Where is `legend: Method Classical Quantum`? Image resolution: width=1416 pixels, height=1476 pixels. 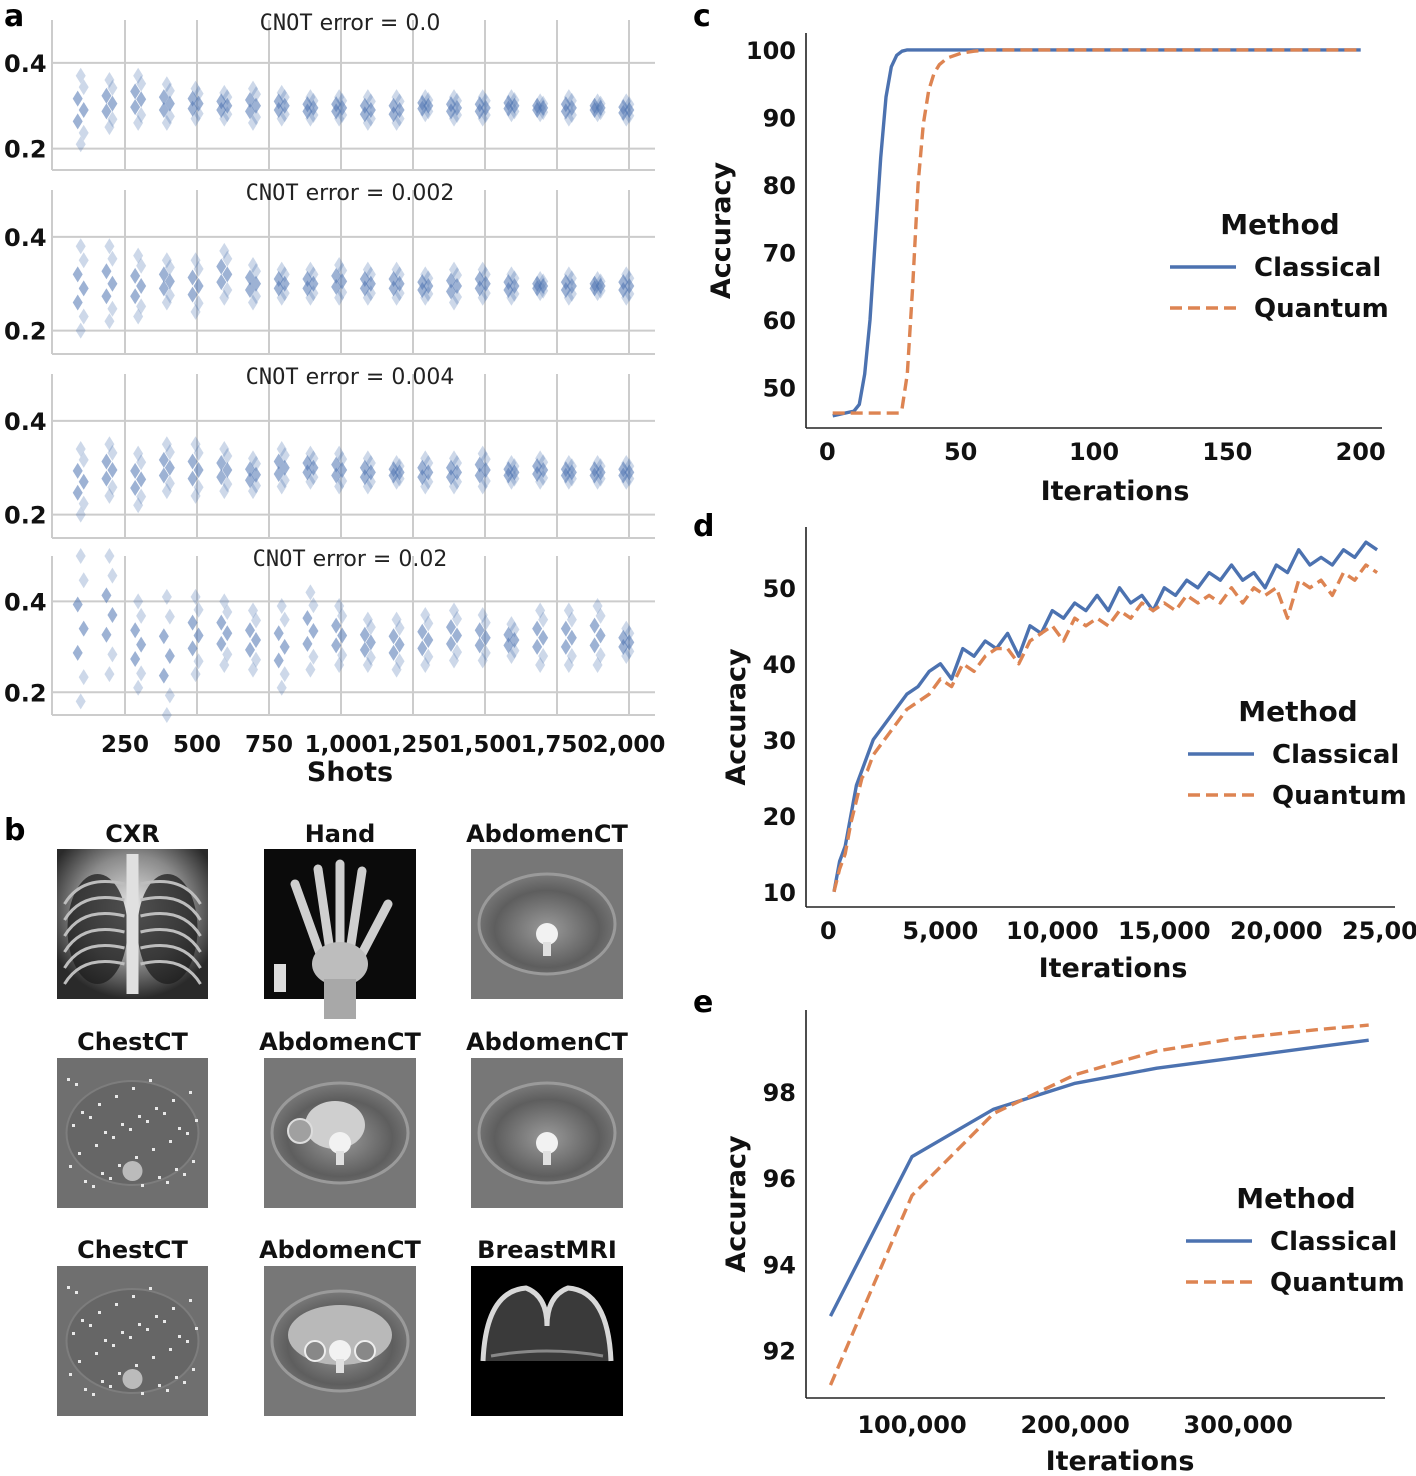
legend: Method Classical Quantum is located at coordinates (1295, 1240).